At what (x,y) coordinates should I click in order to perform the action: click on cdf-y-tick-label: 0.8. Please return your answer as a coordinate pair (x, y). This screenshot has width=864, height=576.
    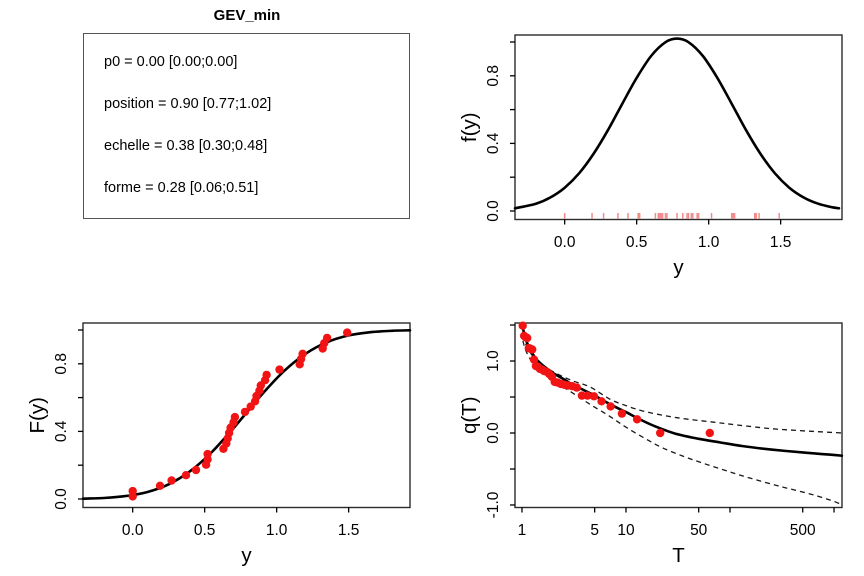
    Looking at the image, I should click on (61, 364).